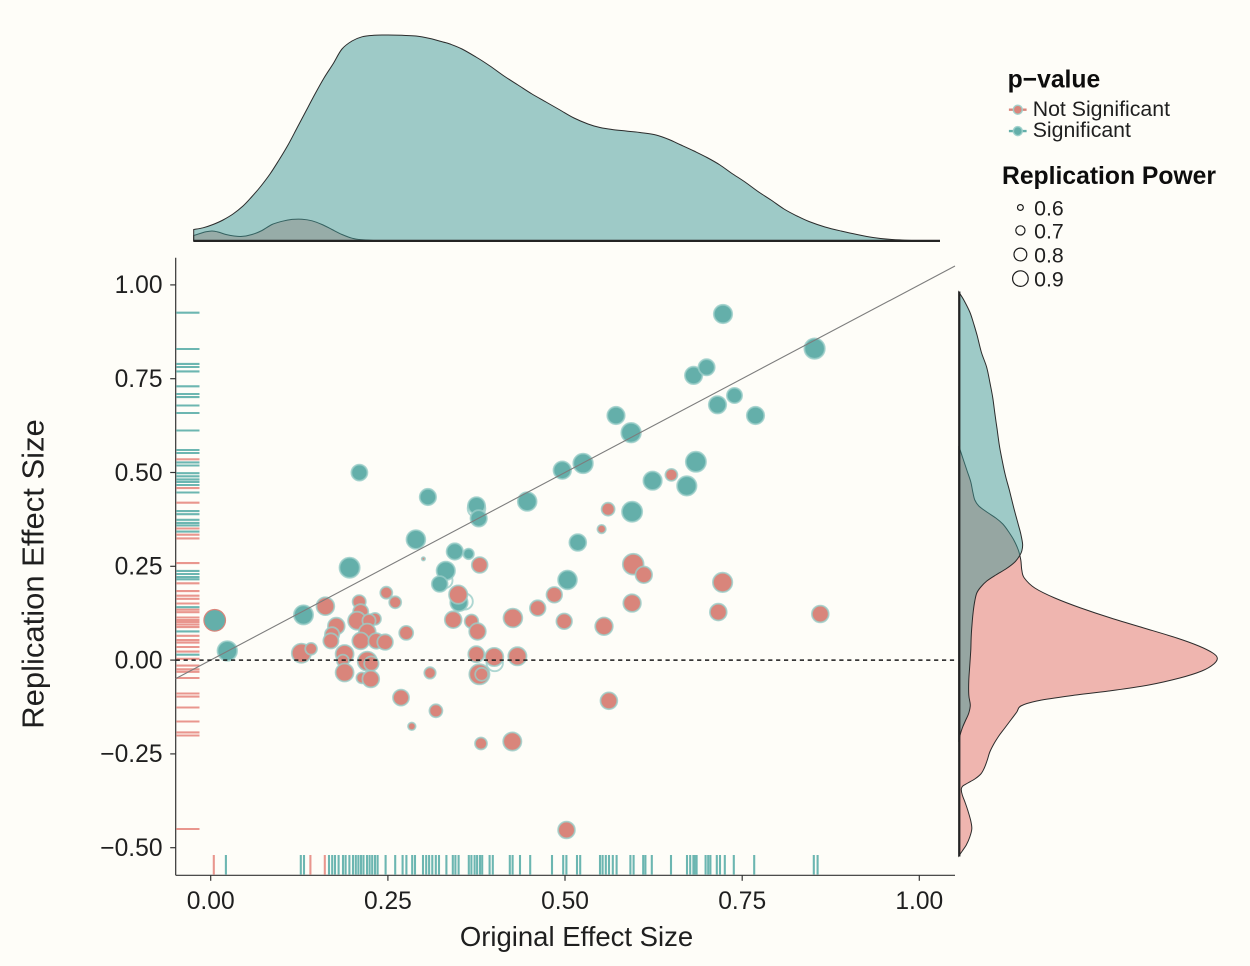  I want to click on svg-text: −0.25, so click(131, 754).